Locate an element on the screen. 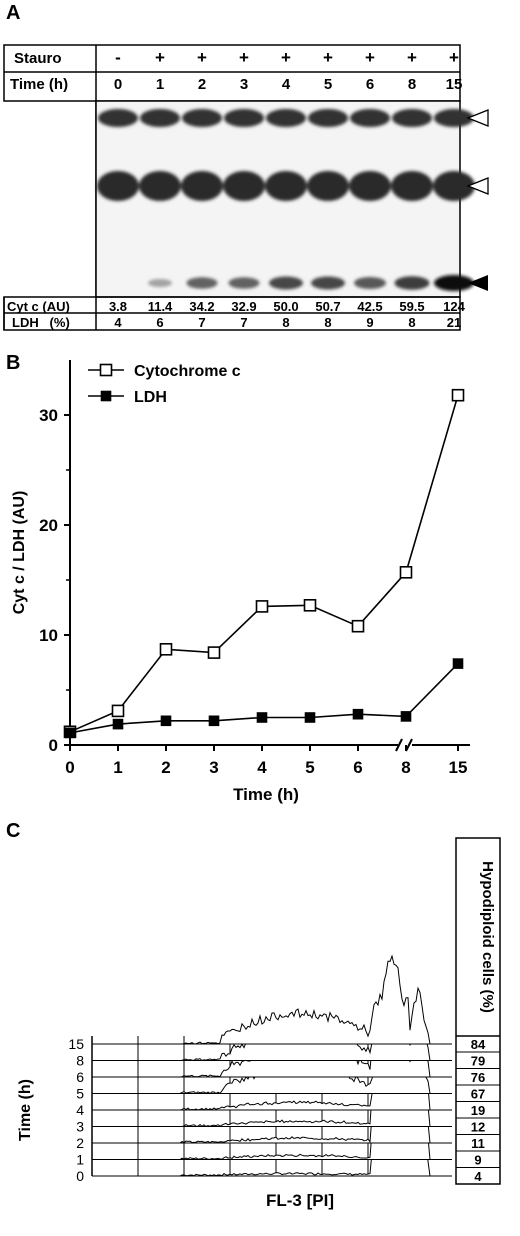  hypodiploid-value: 4 is located at coordinates (478, 1176).